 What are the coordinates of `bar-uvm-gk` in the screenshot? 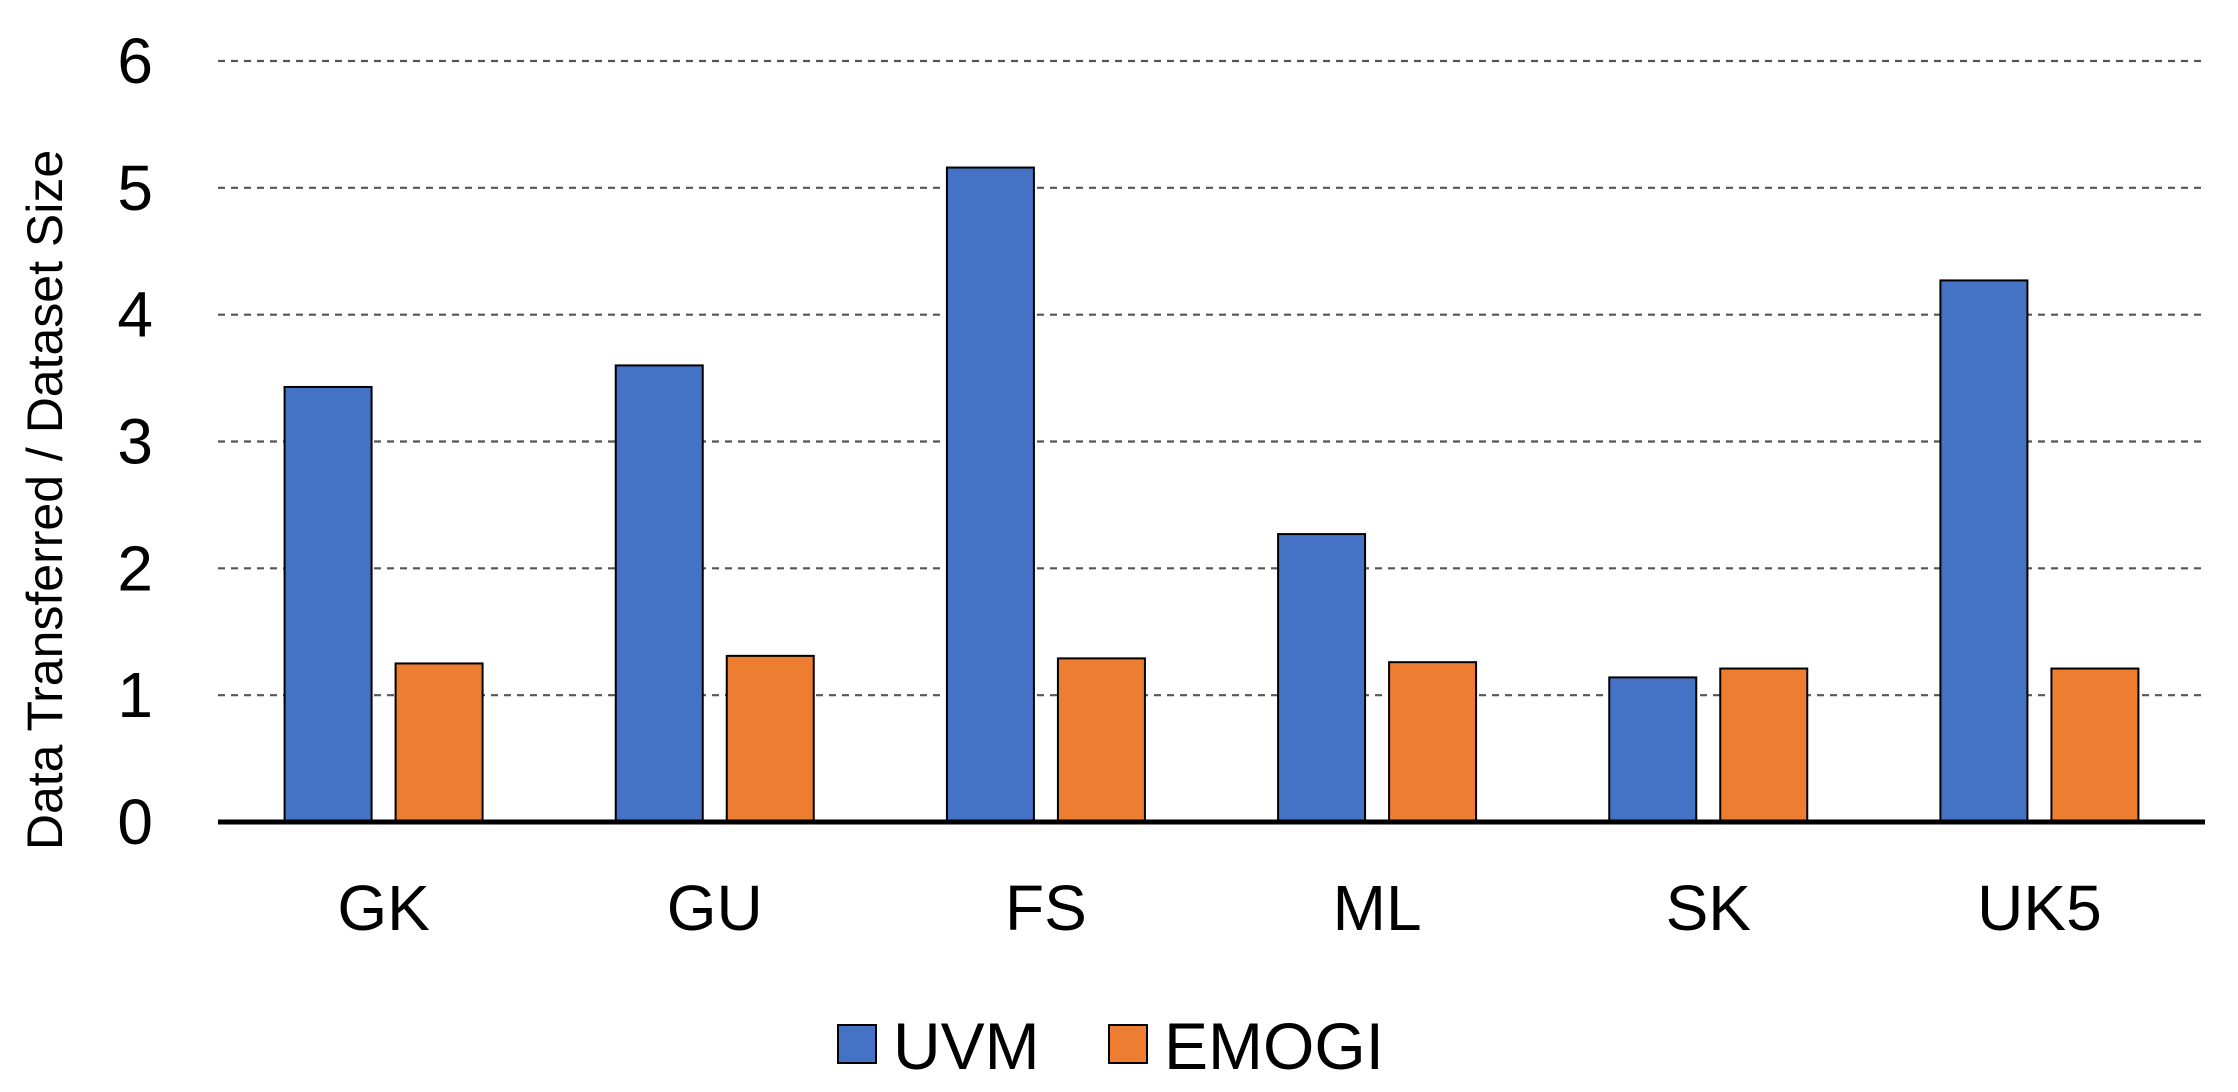 It's located at (328, 604).